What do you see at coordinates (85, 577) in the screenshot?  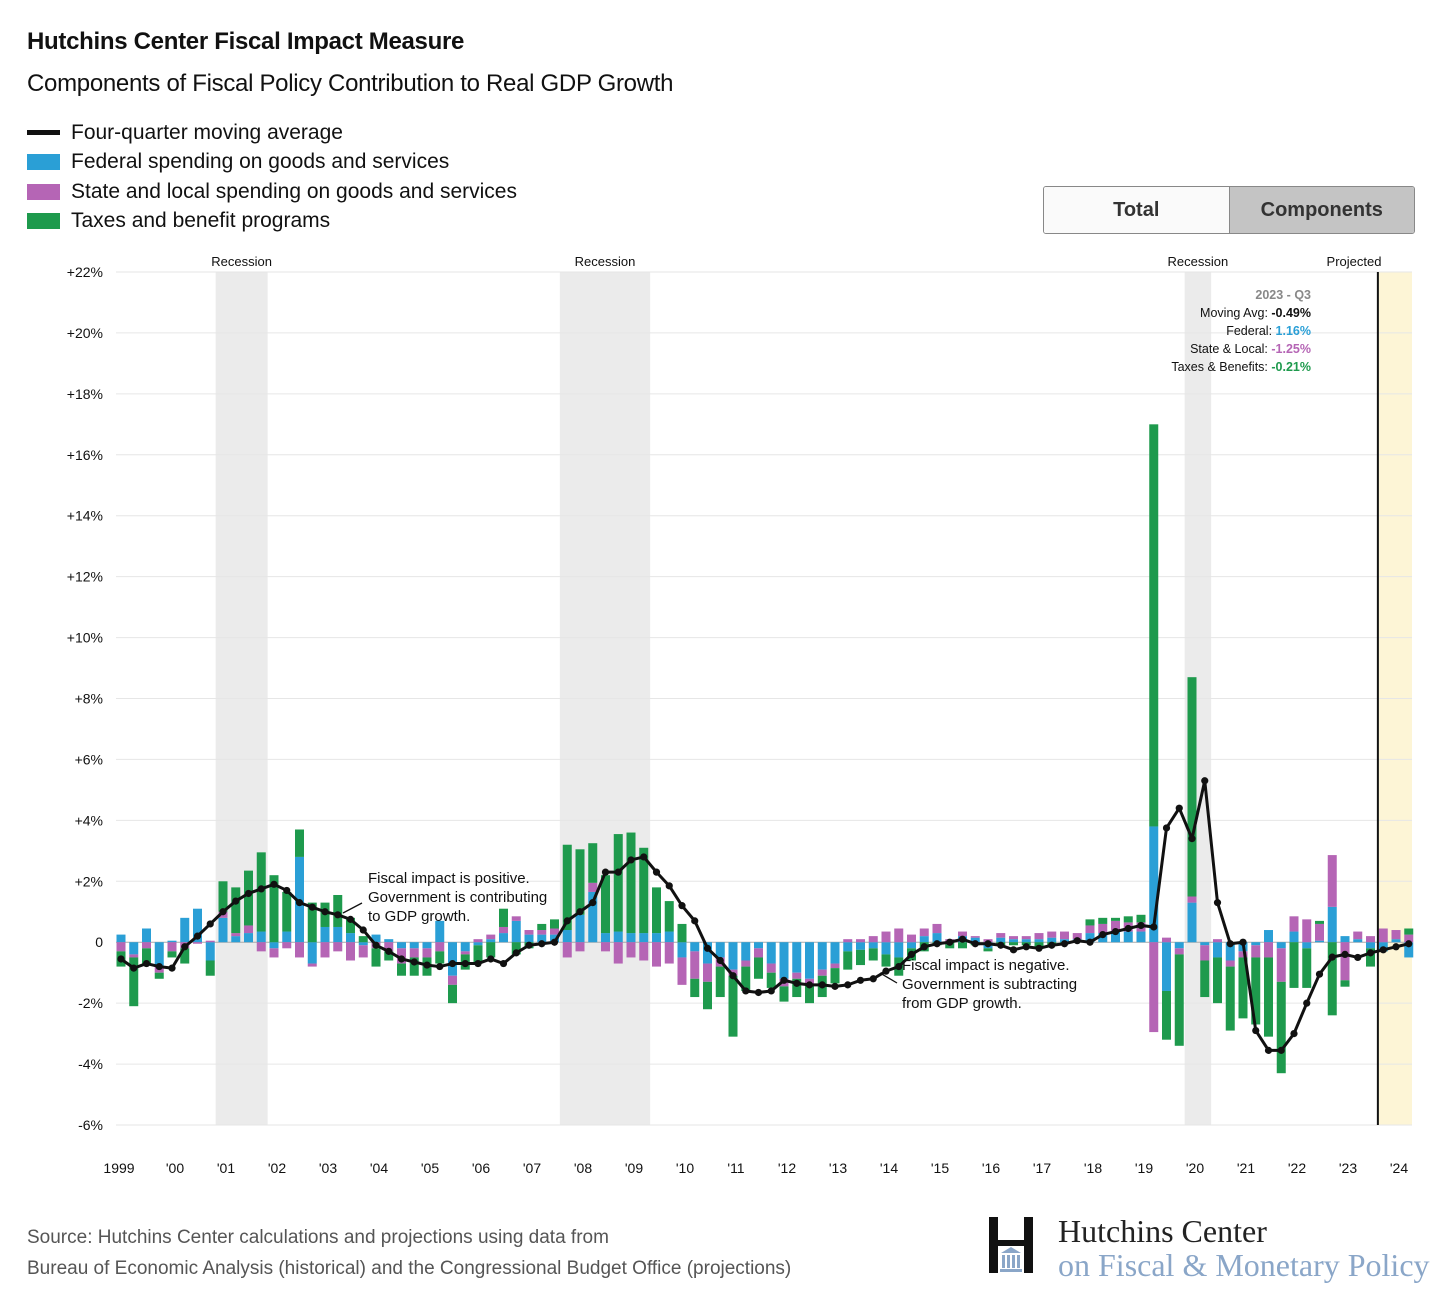 I see `y-tick-label: +12%` at bounding box center [85, 577].